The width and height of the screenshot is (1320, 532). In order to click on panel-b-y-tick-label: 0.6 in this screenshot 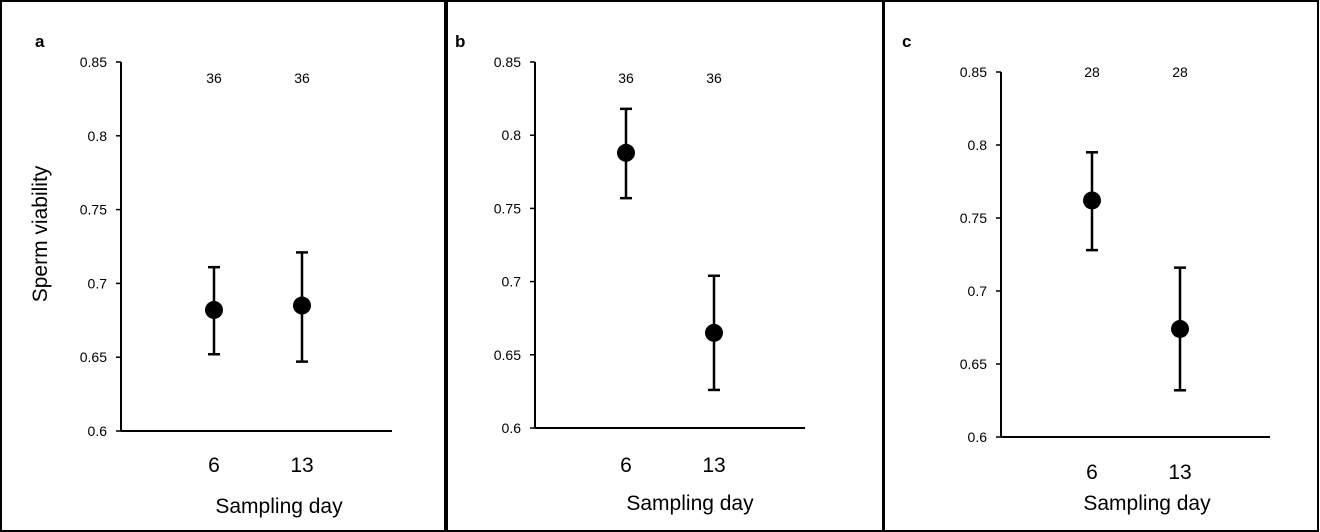, I will do `click(512, 428)`.